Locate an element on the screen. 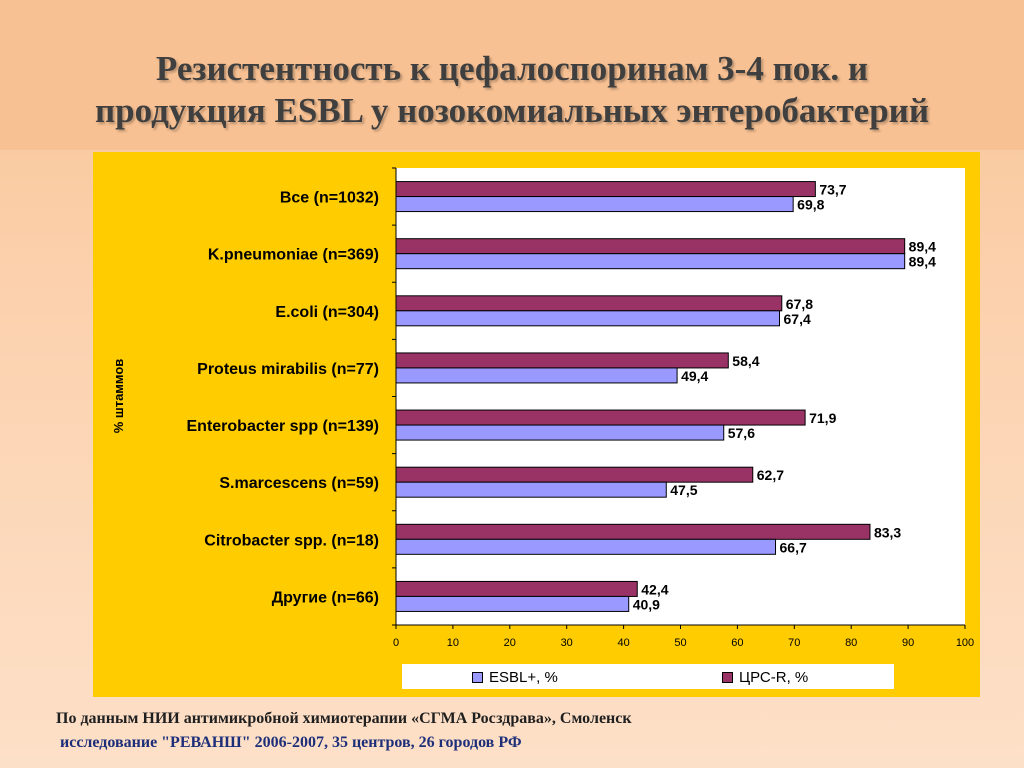  data-label-esbl: 57,6 is located at coordinates (741, 433).